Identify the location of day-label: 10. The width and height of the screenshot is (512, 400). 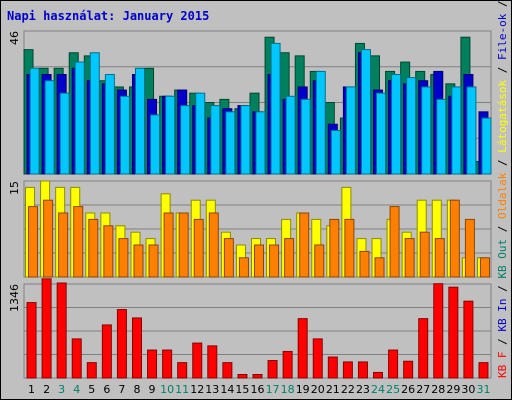
(167, 389).